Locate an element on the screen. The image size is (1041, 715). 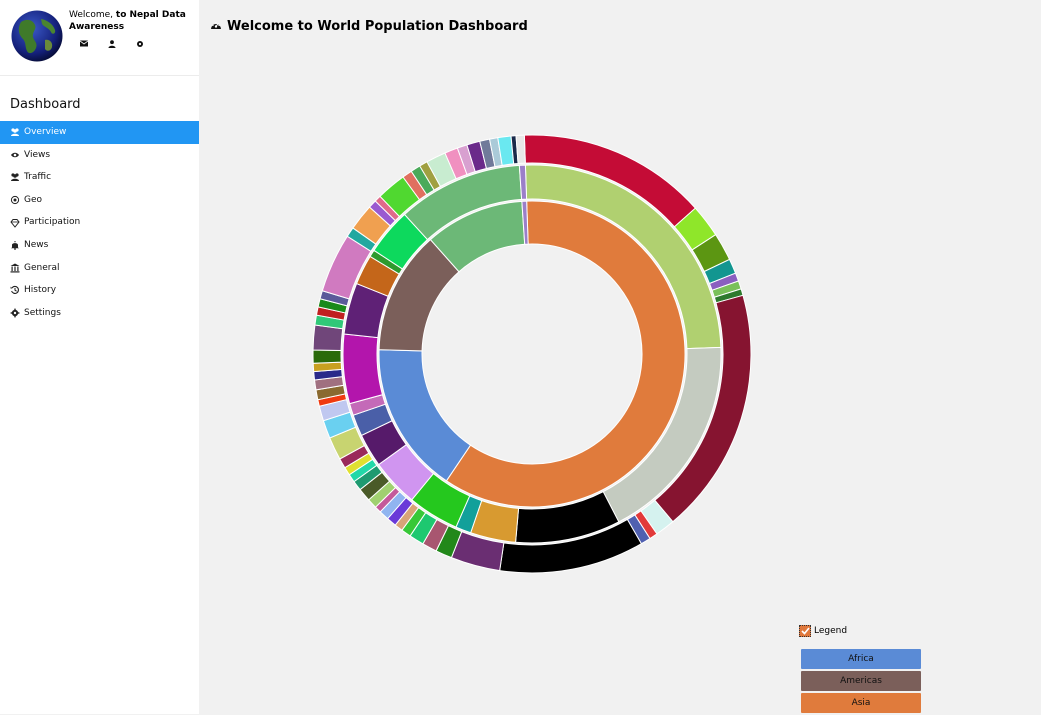
sidebar-item-label: News is located at coordinates (36, 244).